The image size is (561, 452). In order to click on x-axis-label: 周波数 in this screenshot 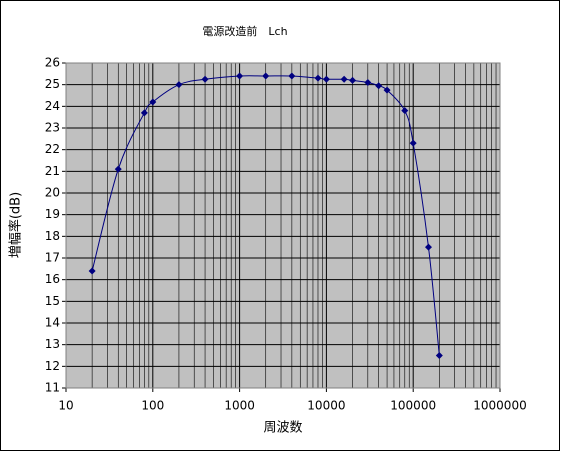, I will do `click(282, 428)`.